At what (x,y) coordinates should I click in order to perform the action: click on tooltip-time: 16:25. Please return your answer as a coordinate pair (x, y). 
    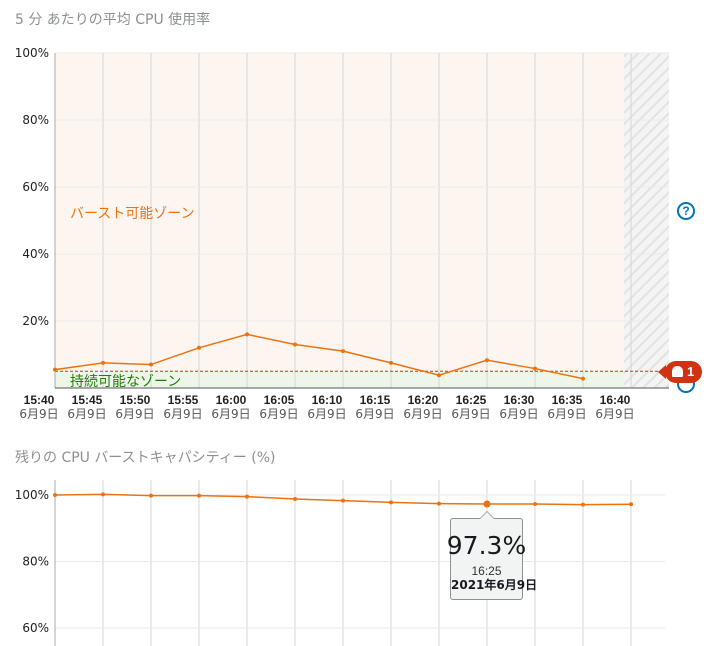
    Looking at the image, I should click on (486, 571).